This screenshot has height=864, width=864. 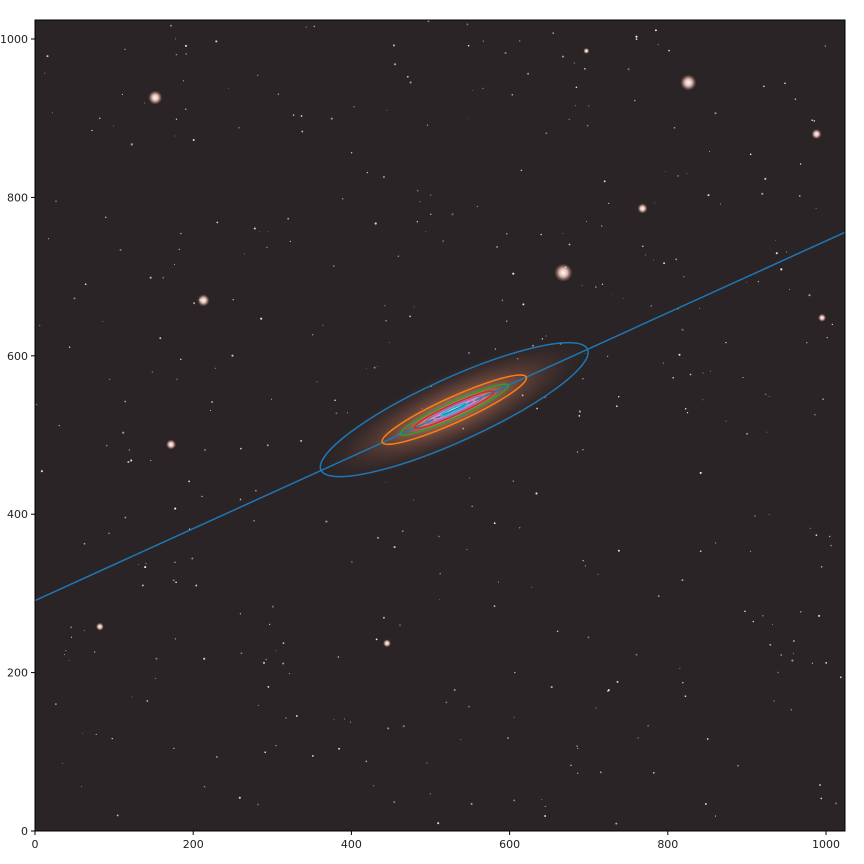 What do you see at coordinates (193, 844) in the screenshot?
I see `x-tick-label: 200` at bounding box center [193, 844].